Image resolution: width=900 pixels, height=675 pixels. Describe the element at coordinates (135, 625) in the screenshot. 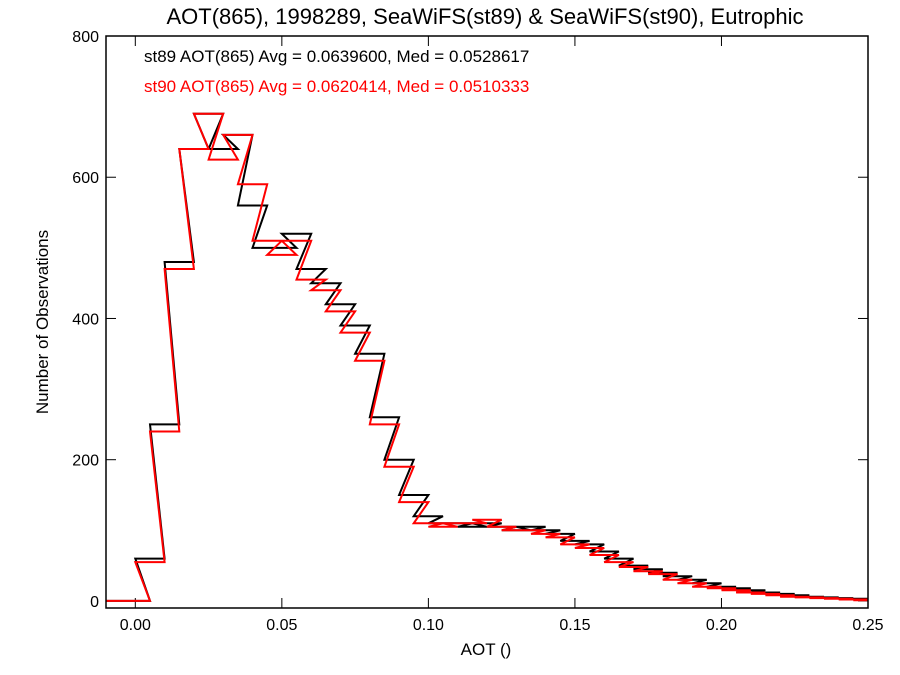

I see `x-tick-label: 0.00` at that location.